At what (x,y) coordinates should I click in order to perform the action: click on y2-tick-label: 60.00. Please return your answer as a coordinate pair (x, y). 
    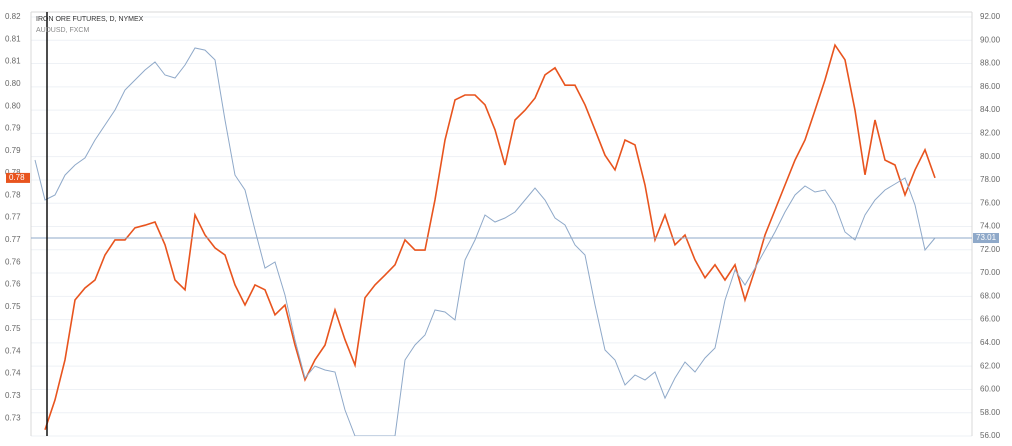
    Looking at the image, I should click on (990, 389).